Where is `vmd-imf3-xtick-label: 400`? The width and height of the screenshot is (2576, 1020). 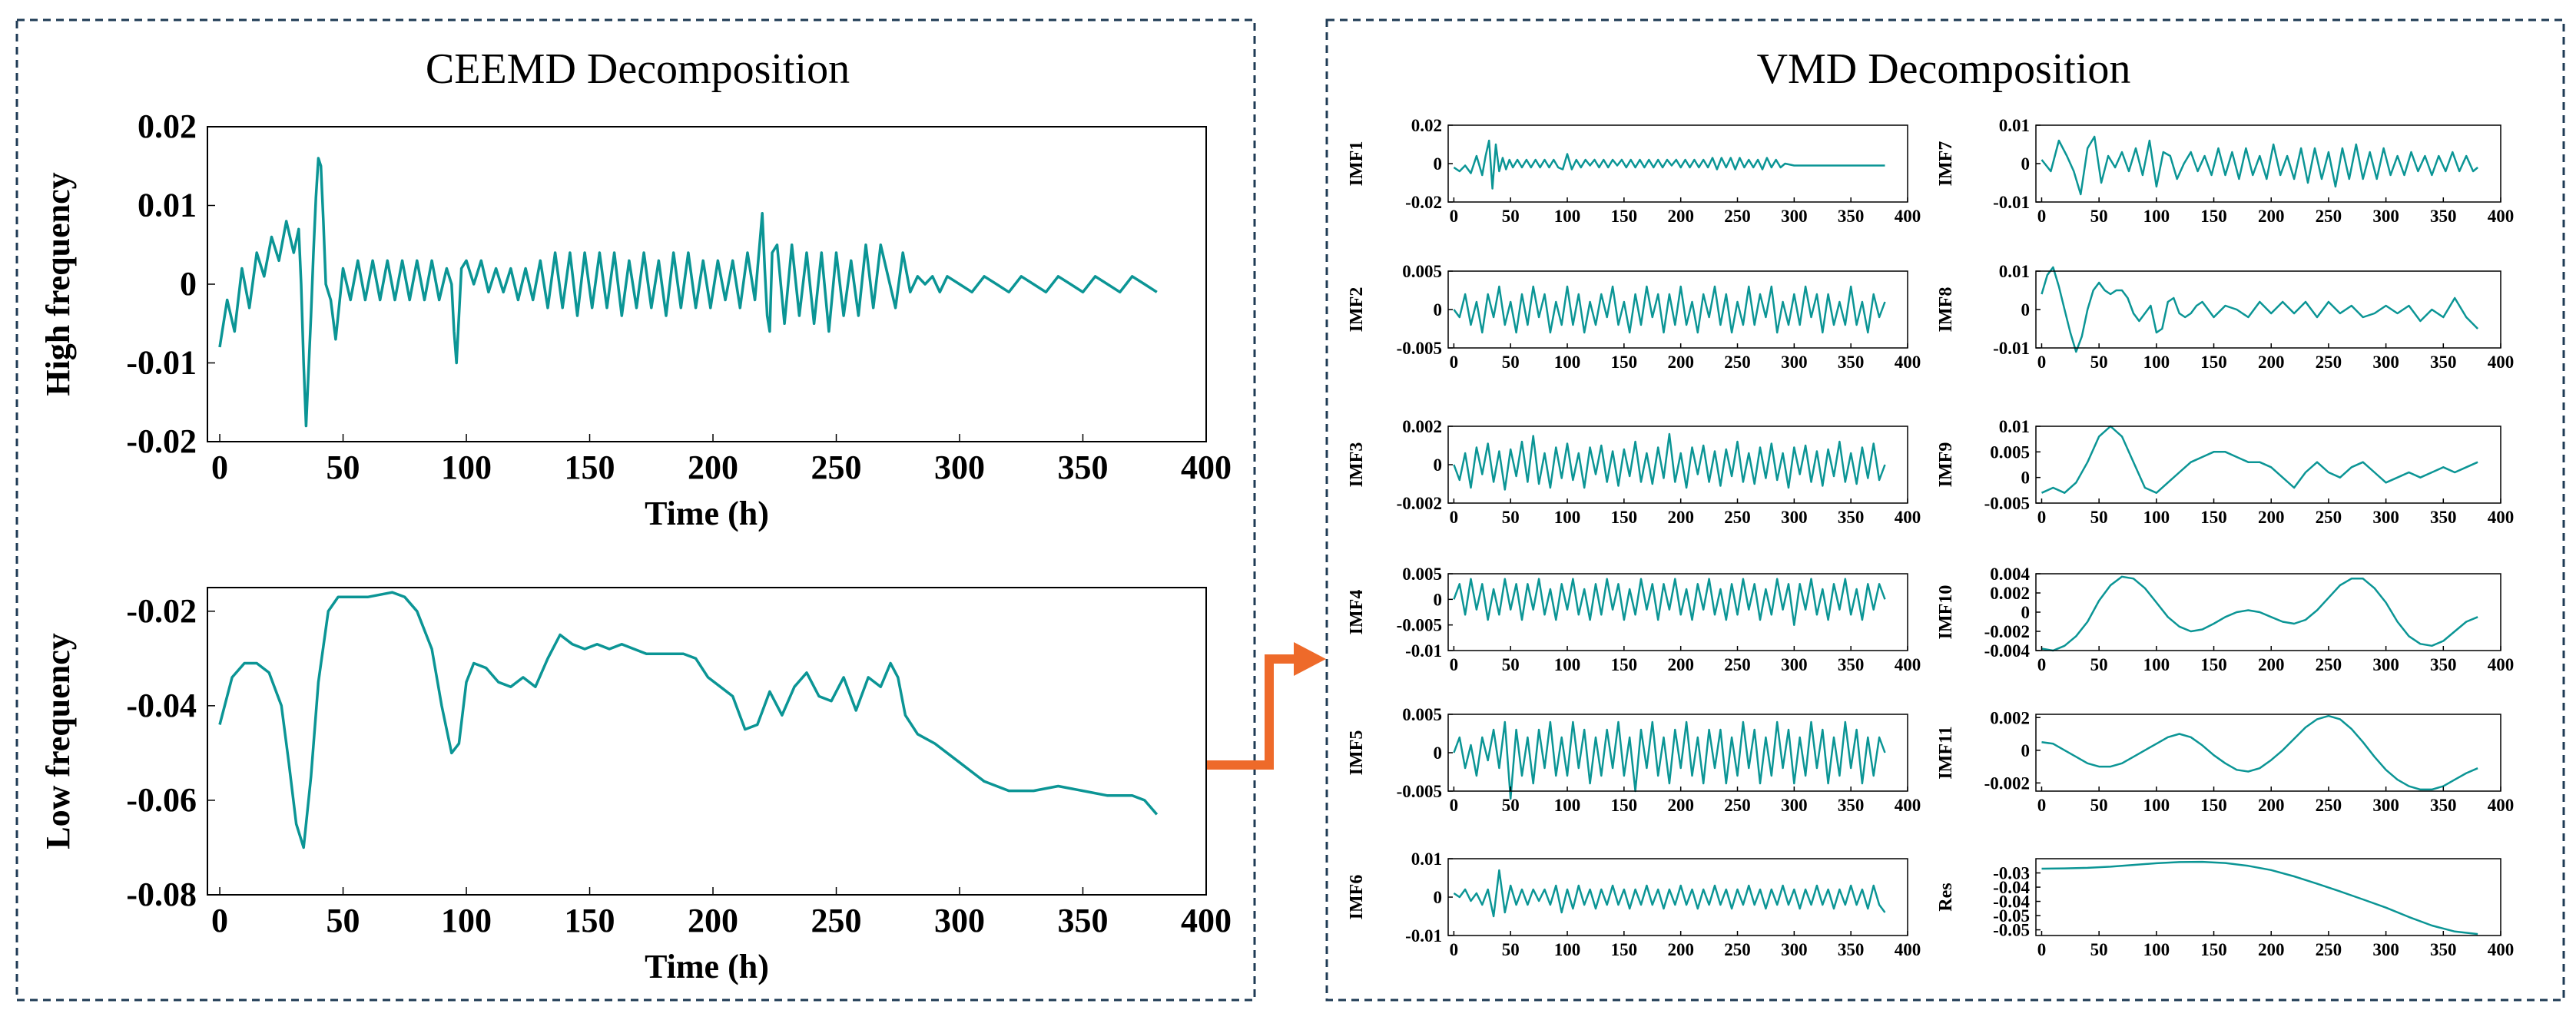
vmd-imf3-xtick-label: 400 is located at coordinates (1908, 517).